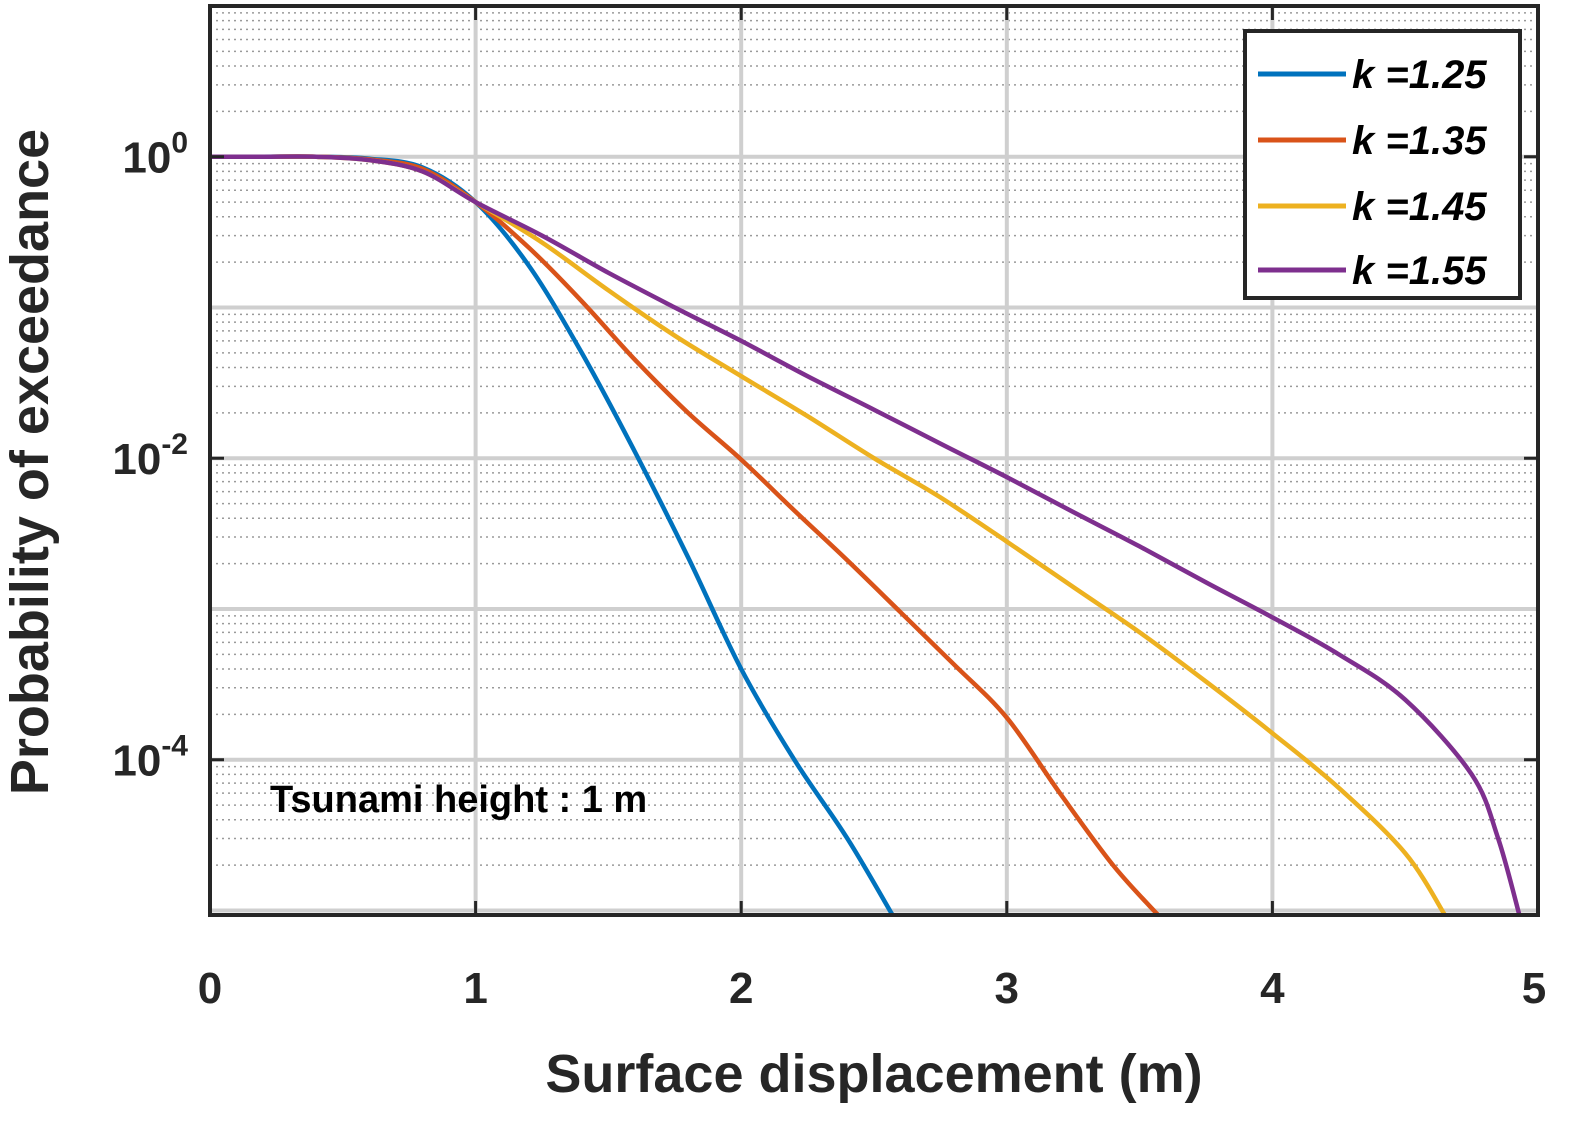 The height and width of the screenshot is (1124, 1584). What do you see at coordinates (30, 462) in the screenshot?
I see `y-axis-label: Probability of exceedance` at bounding box center [30, 462].